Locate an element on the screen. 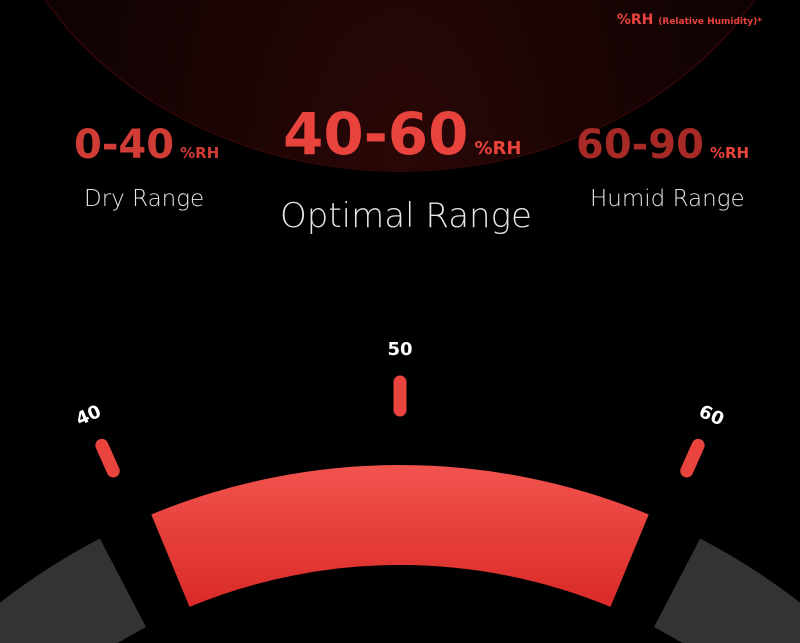 The width and height of the screenshot is (800, 643). note-text: (Relative Humidity)* is located at coordinates (710, 22).